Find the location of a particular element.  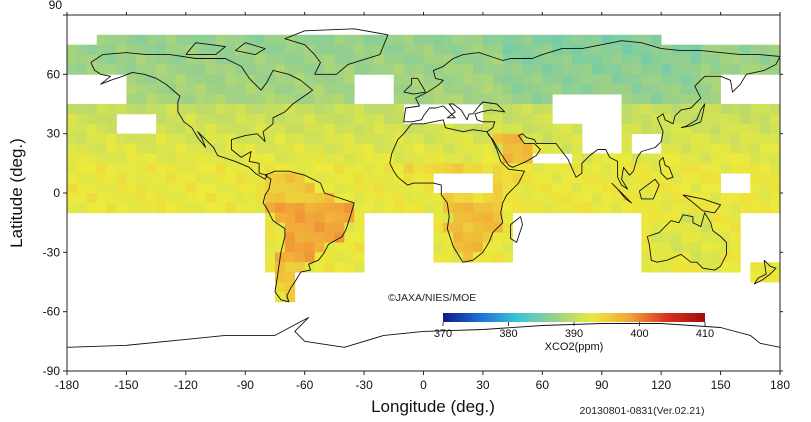

y-tick-label: -30 is located at coordinates (52, 252).